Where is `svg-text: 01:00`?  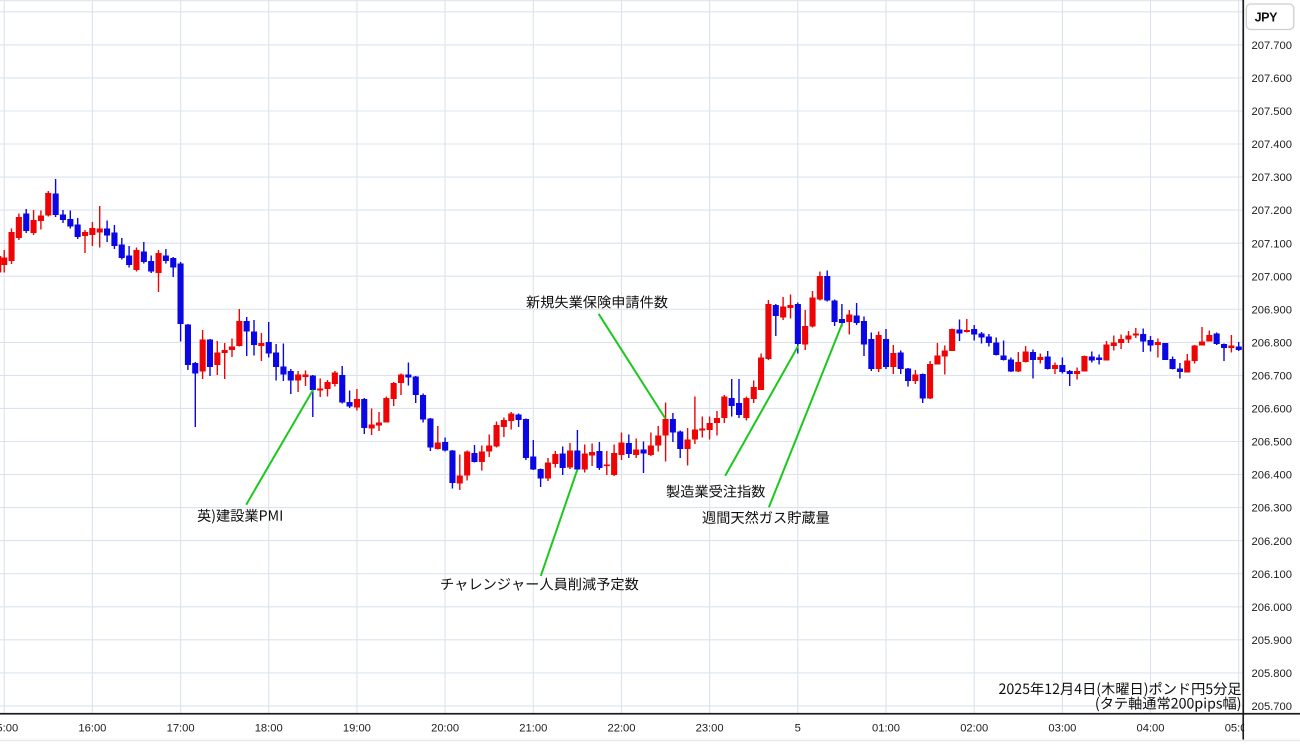
svg-text: 01:00 is located at coordinates (886, 729).